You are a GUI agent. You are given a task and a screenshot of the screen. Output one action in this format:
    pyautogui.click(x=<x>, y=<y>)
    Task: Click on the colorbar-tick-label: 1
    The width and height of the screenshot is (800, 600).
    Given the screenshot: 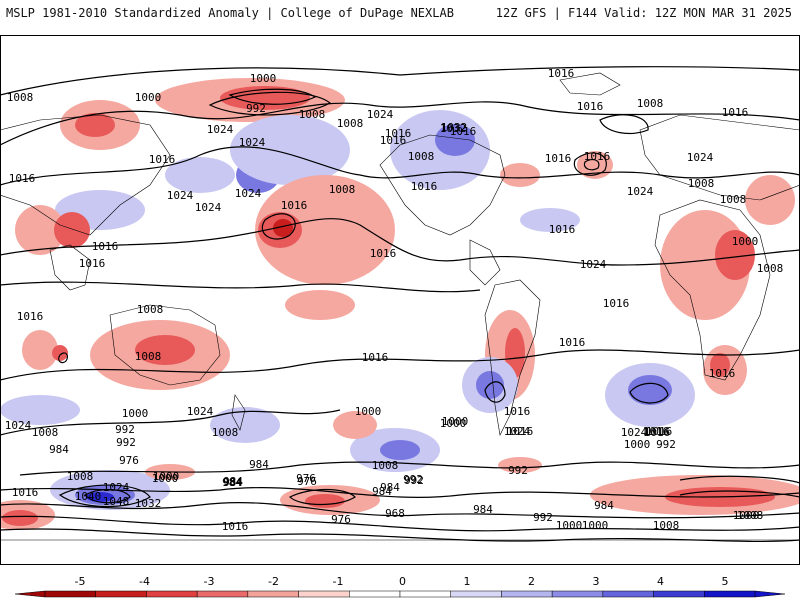 What is the action you would take?
    pyautogui.click(x=467, y=581)
    